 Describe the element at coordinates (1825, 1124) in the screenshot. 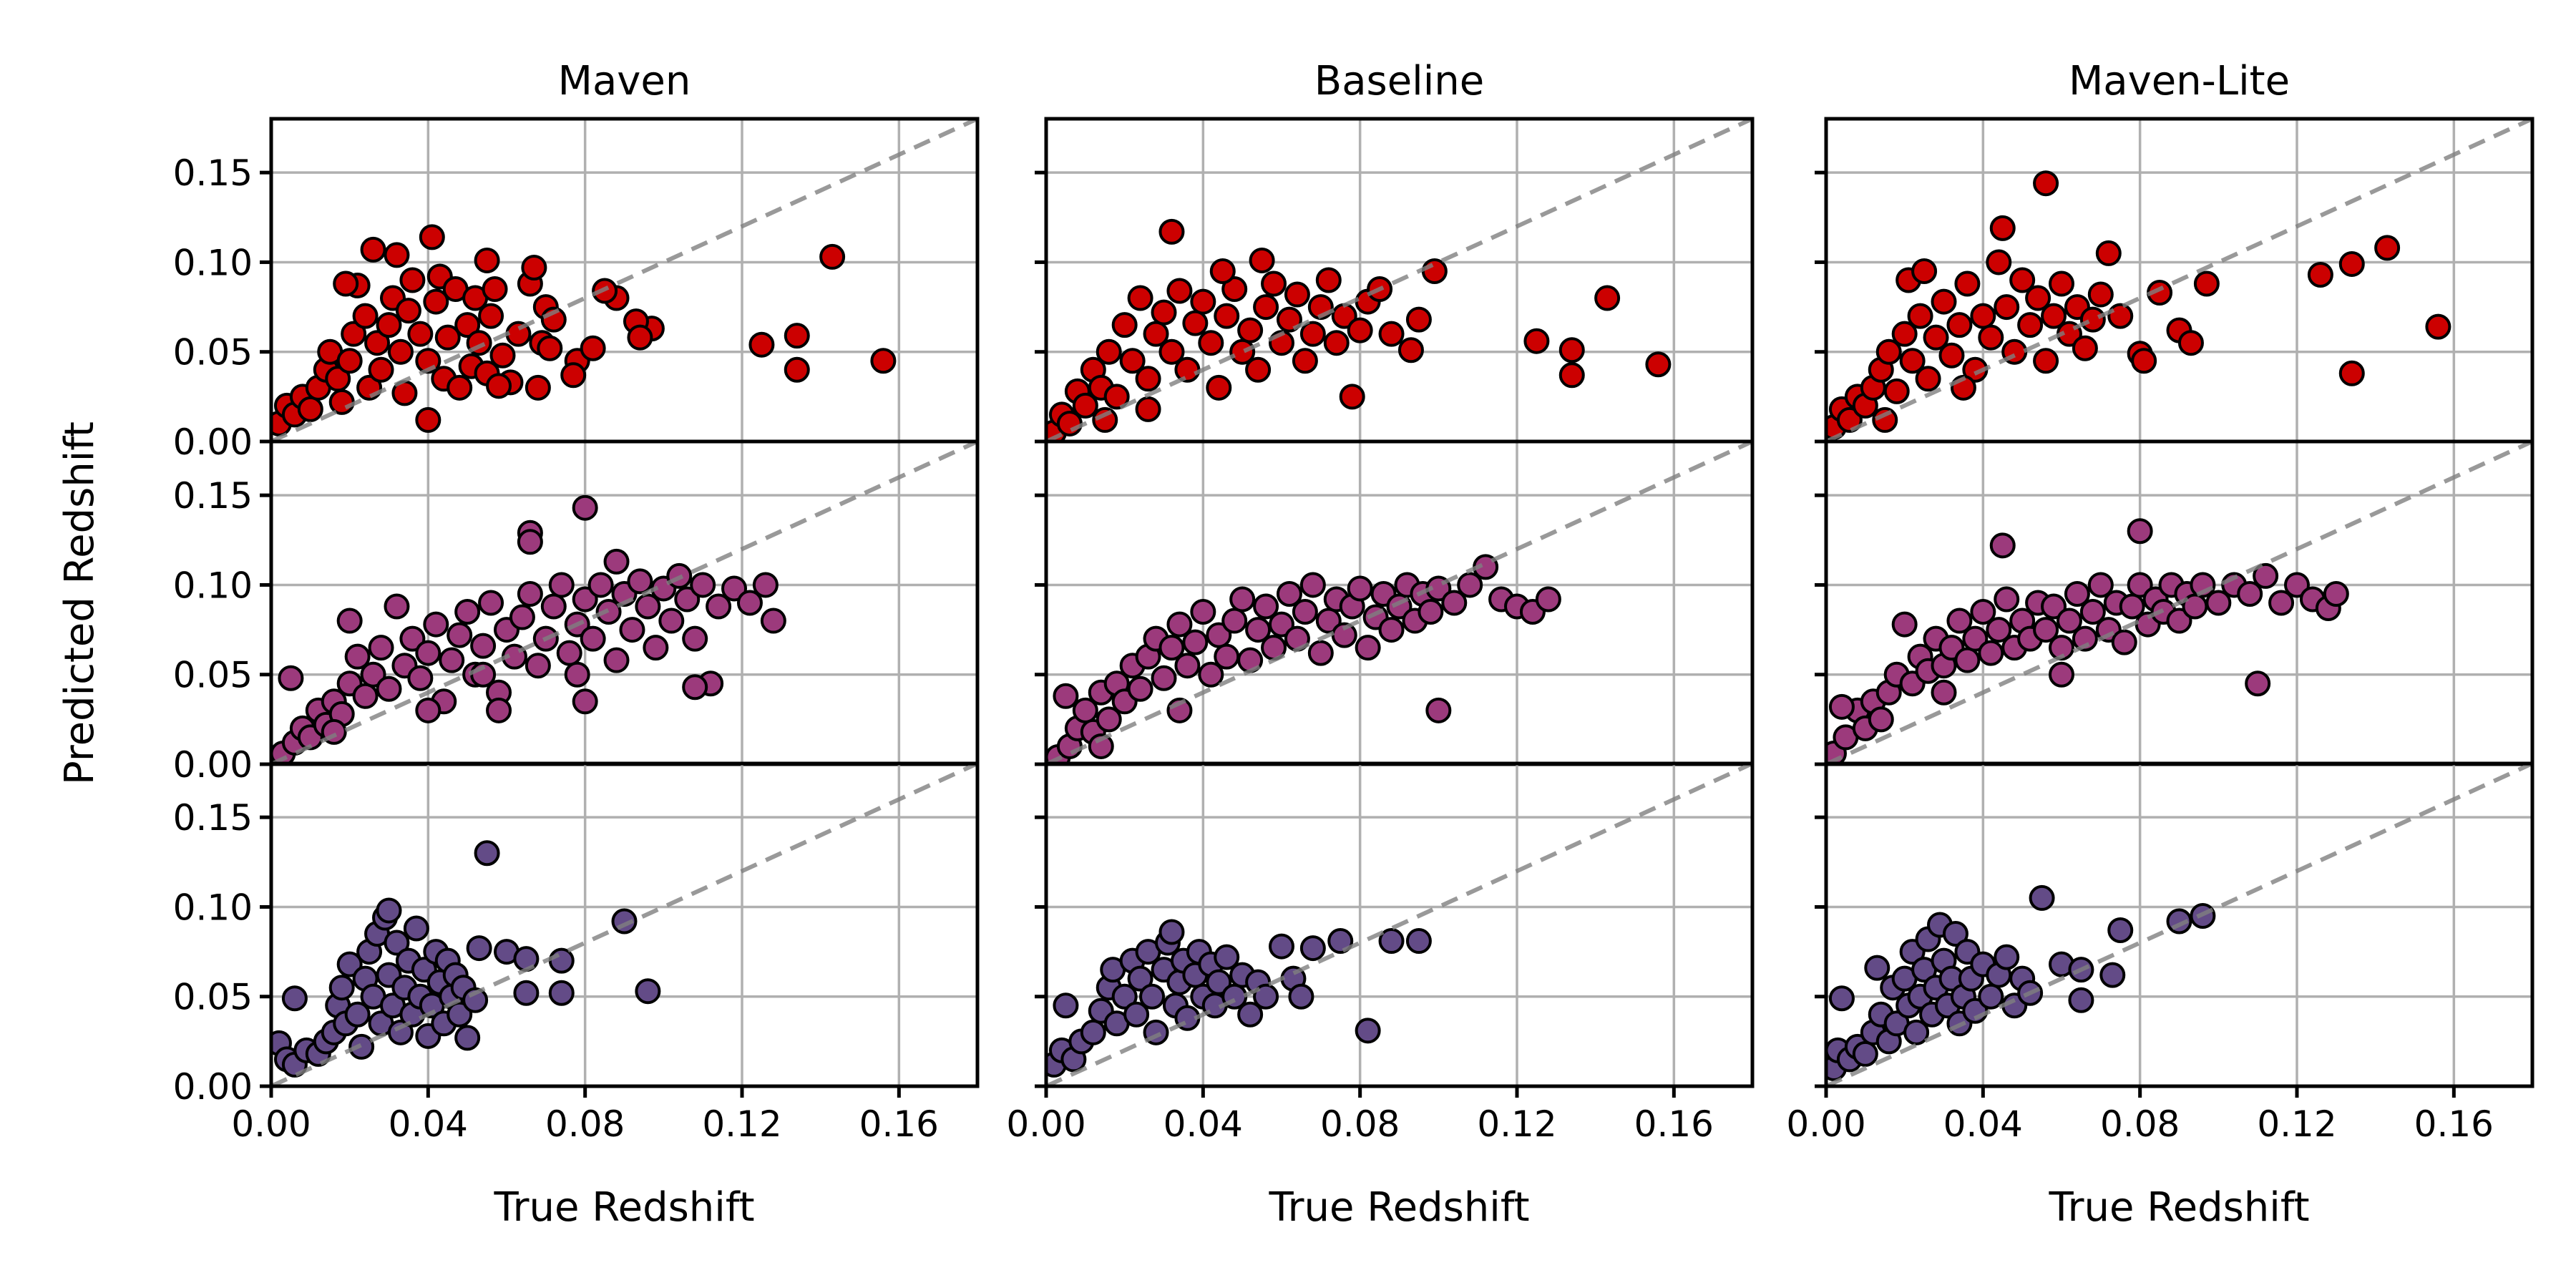

I see `x-tick-label: 0.00` at that location.